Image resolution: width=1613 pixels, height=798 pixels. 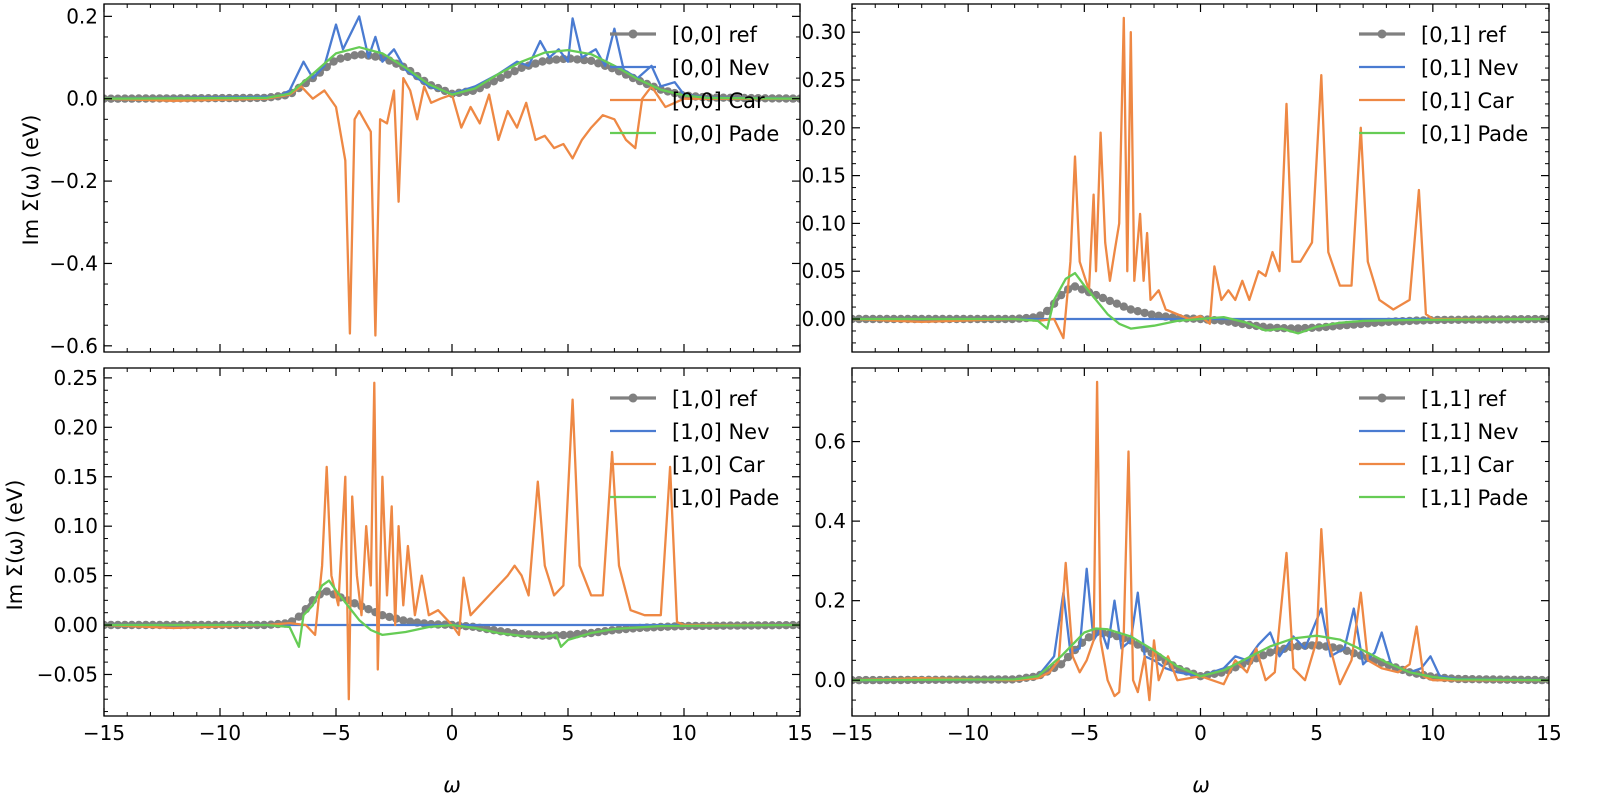 I want to click on y-tick-label: 0.6, so click(x=830, y=442).